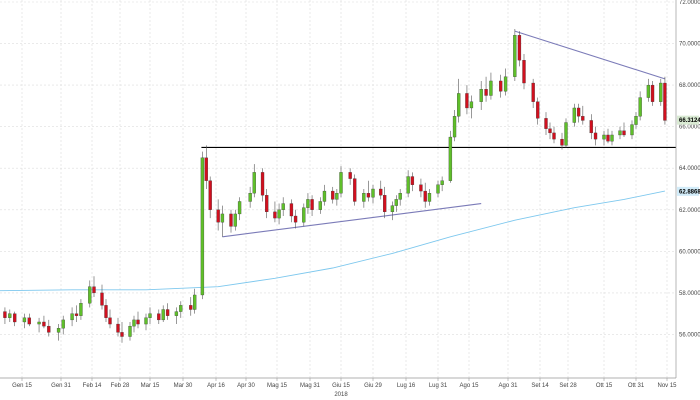 The image size is (700, 400). I want to click on x-tick-label: Gen 15, so click(22, 386).